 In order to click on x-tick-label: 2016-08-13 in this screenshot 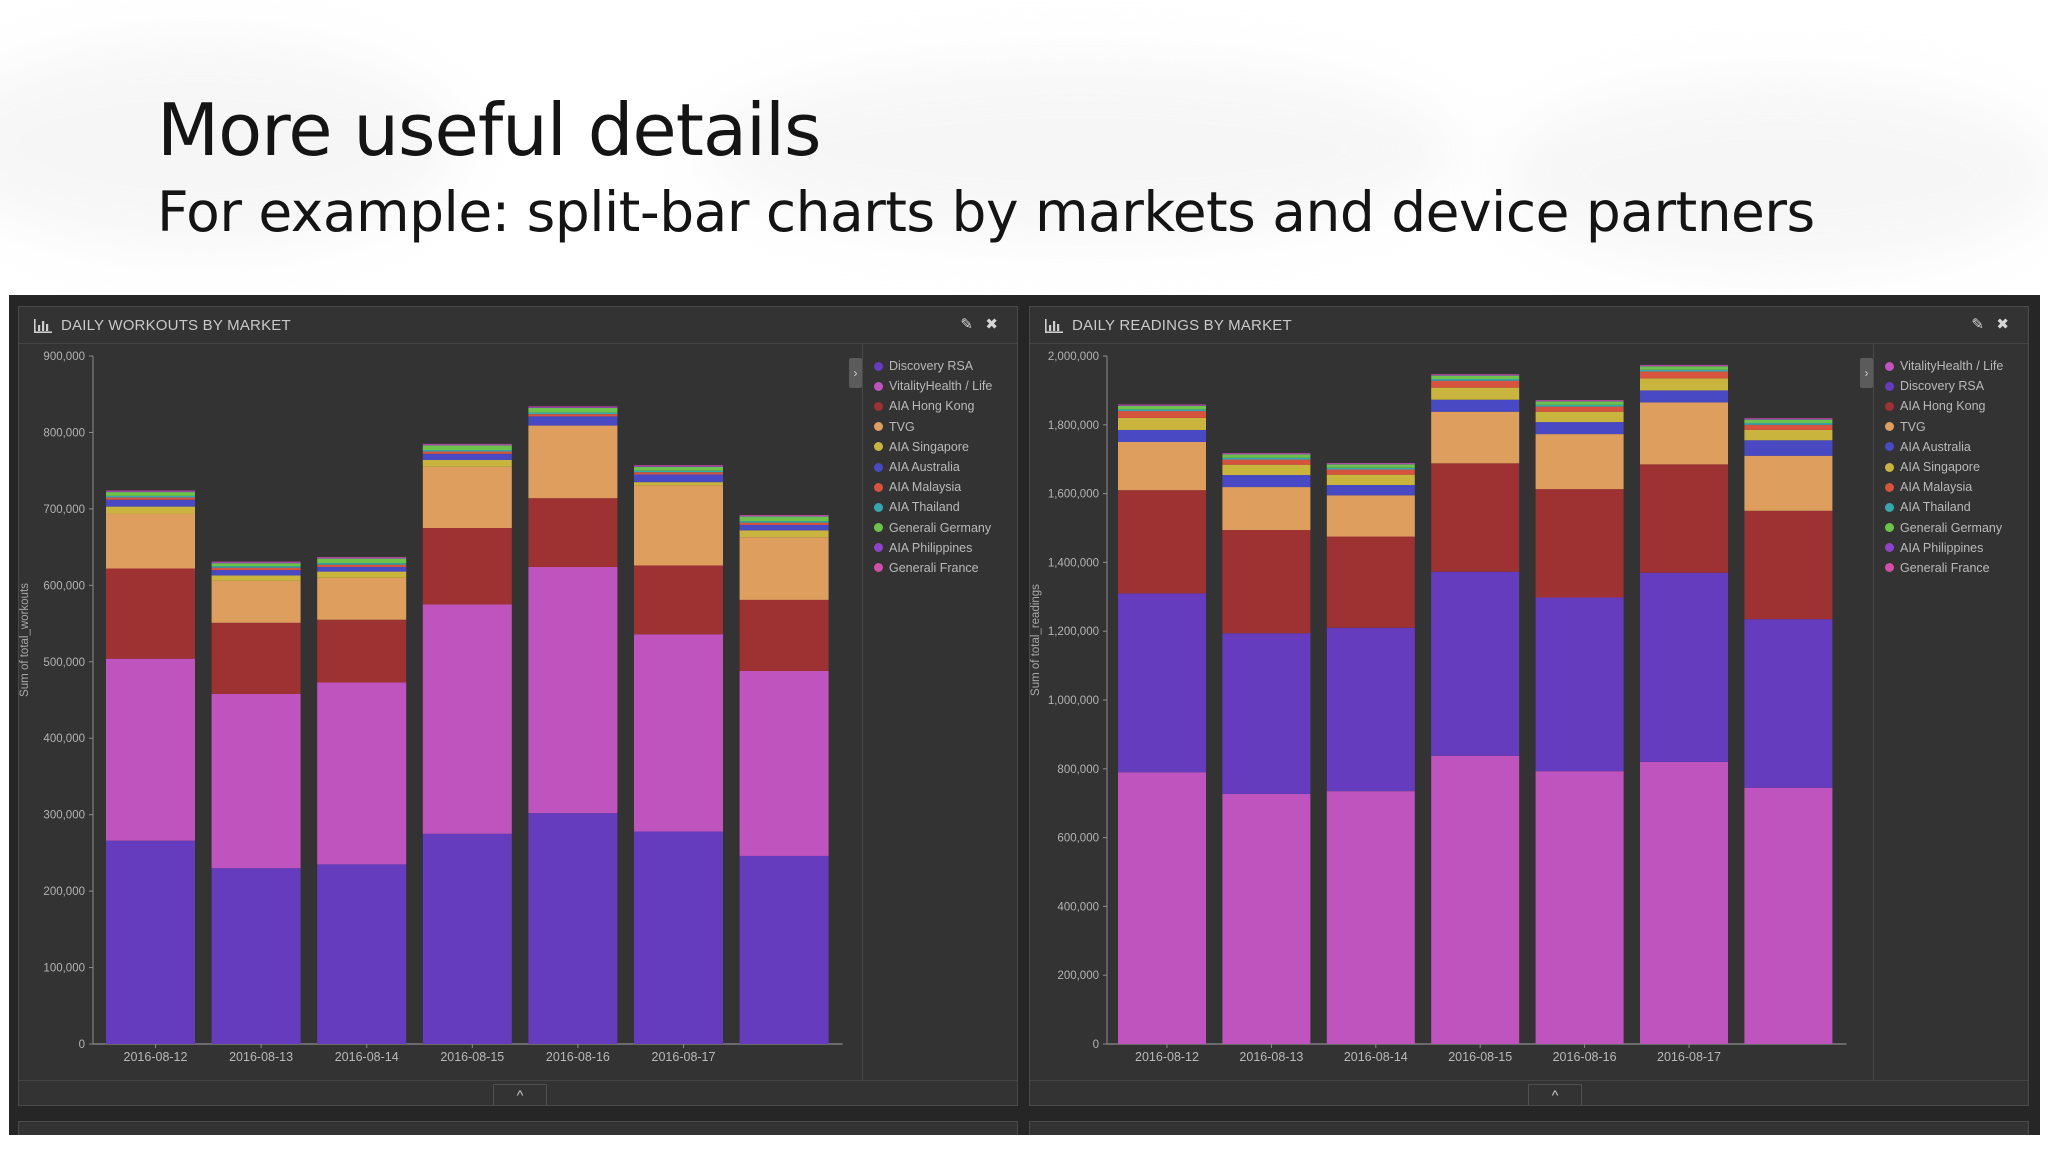, I will do `click(1271, 1057)`.